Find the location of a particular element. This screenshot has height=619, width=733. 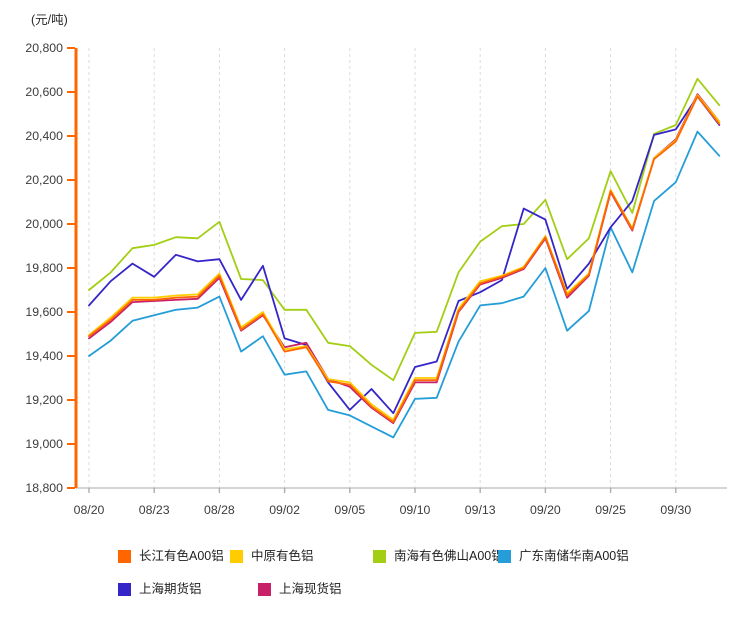

x-tick-label: 08/20 is located at coordinates (89, 510).